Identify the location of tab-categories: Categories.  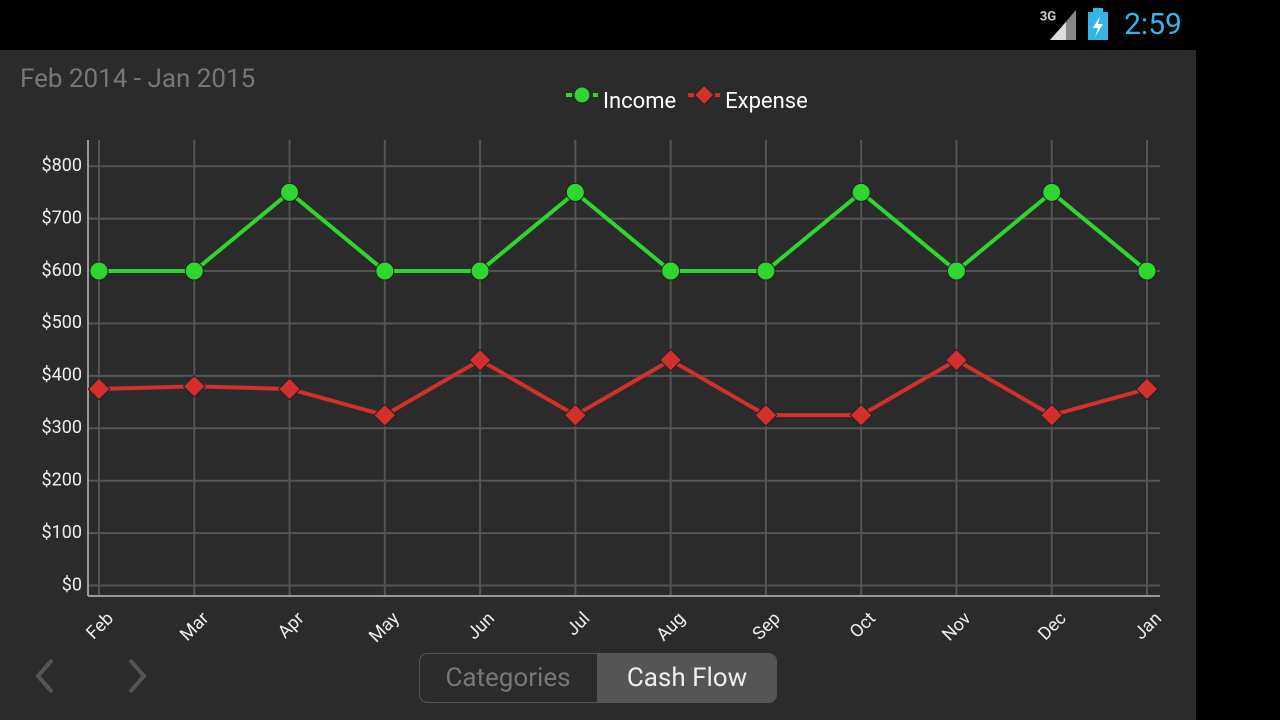
(507, 678).